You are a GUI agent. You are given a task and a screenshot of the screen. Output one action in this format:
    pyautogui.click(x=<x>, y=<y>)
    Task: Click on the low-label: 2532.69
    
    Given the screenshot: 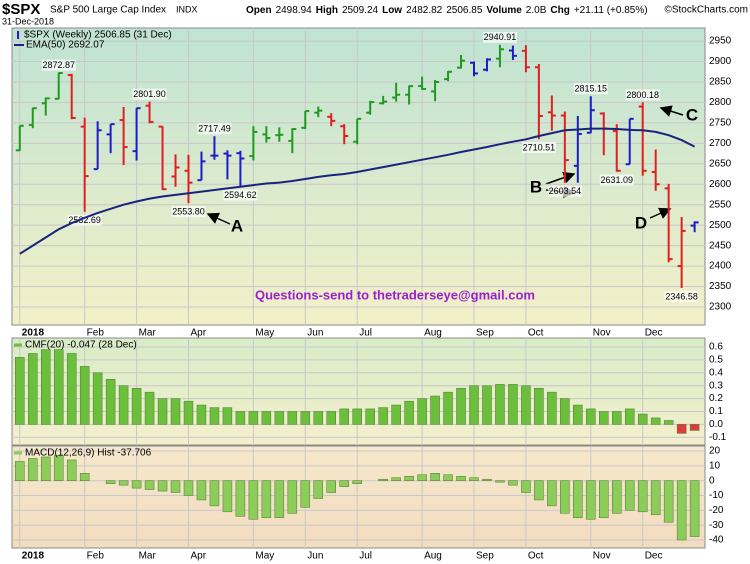 What is the action you would take?
    pyautogui.click(x=84, y=220)
    